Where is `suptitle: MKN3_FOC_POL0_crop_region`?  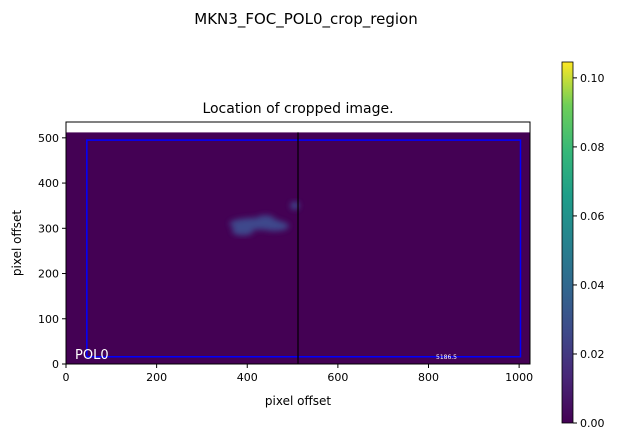 suptitle: MKN3_FOC_POL0_crop_region is located at coordinates (305, 19).